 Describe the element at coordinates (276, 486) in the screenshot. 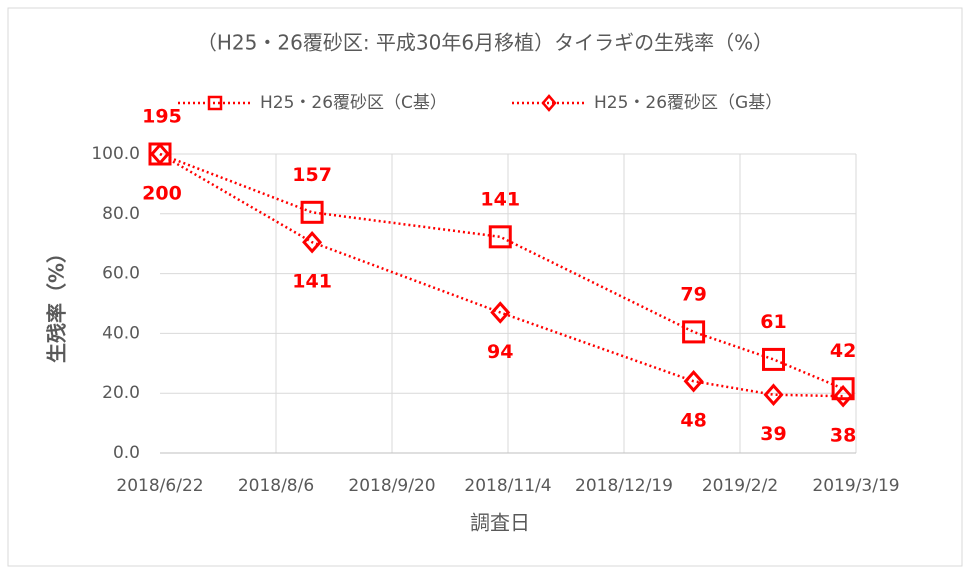

I see `x-tick-label: 2018/8/6` at that location.